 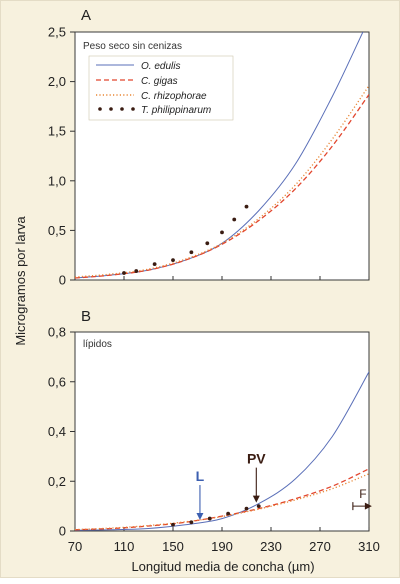 What do you see at coordinates (62, 280) in the screenshot?
I see `panel-a-y-tick-label: 0` at bounding box center [62, 280].